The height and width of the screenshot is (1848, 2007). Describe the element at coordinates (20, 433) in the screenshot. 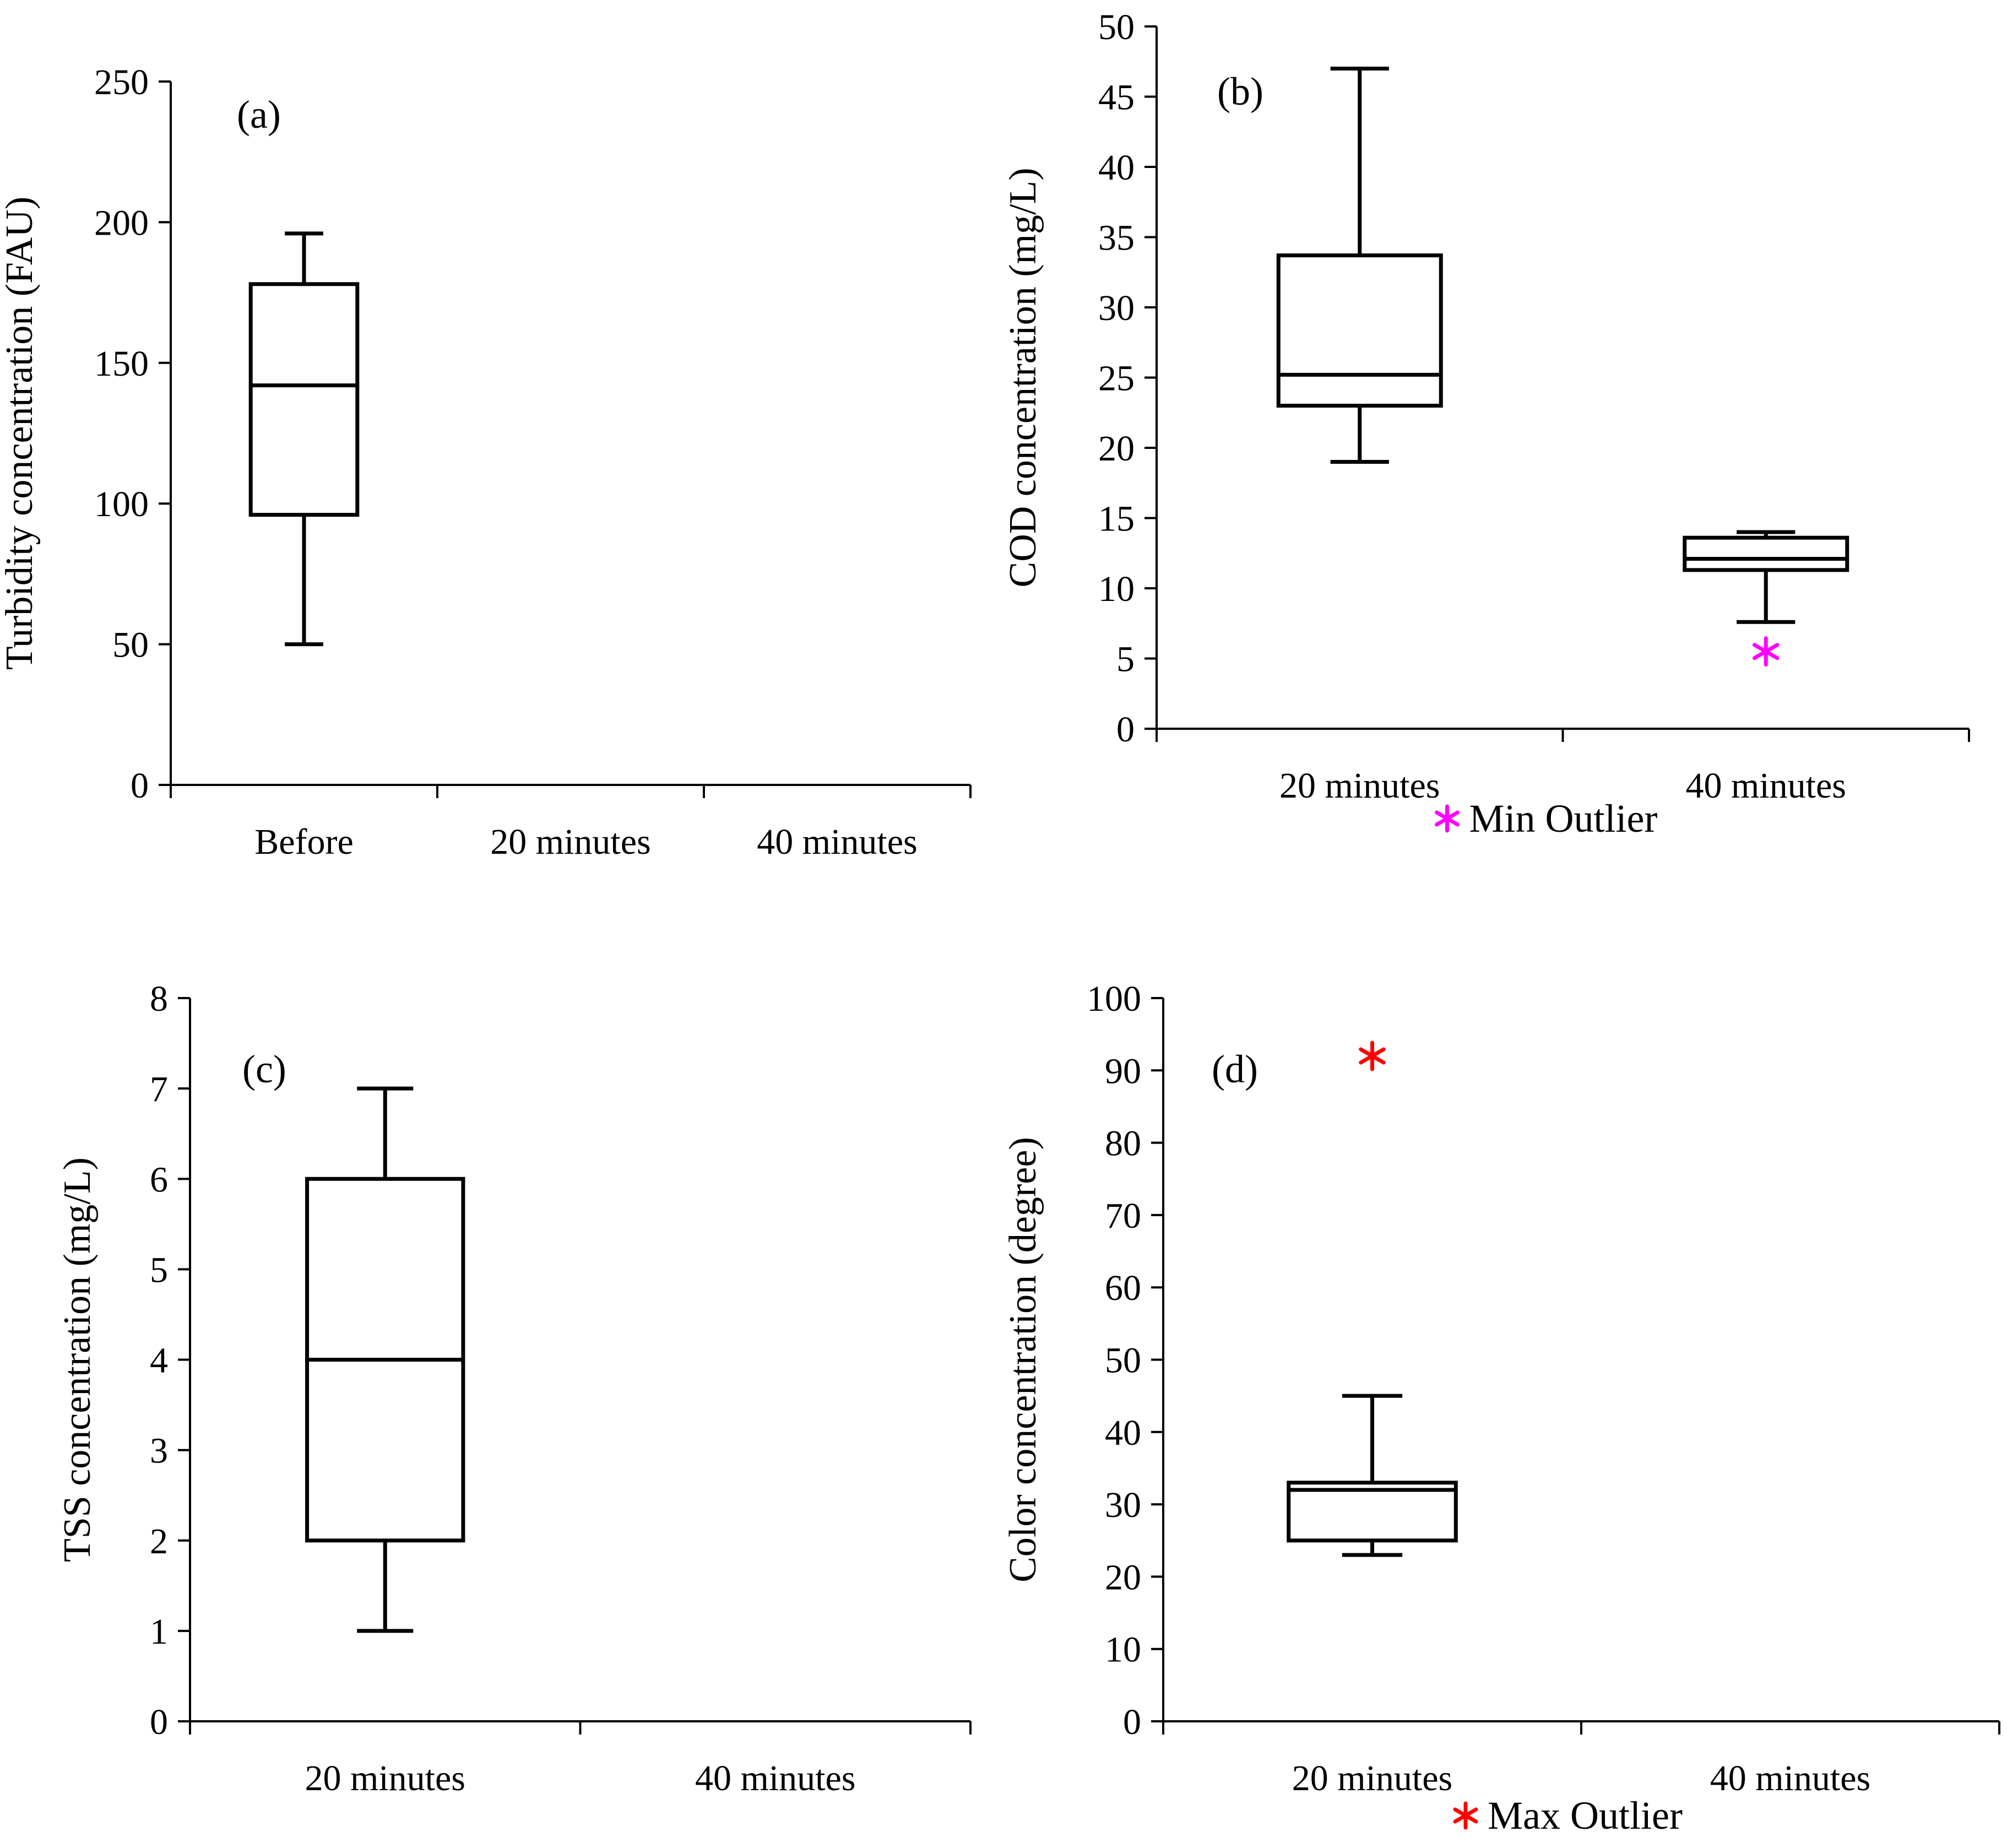

I see `y-axis-title: Turbidity concentration (FAU)` at that location.